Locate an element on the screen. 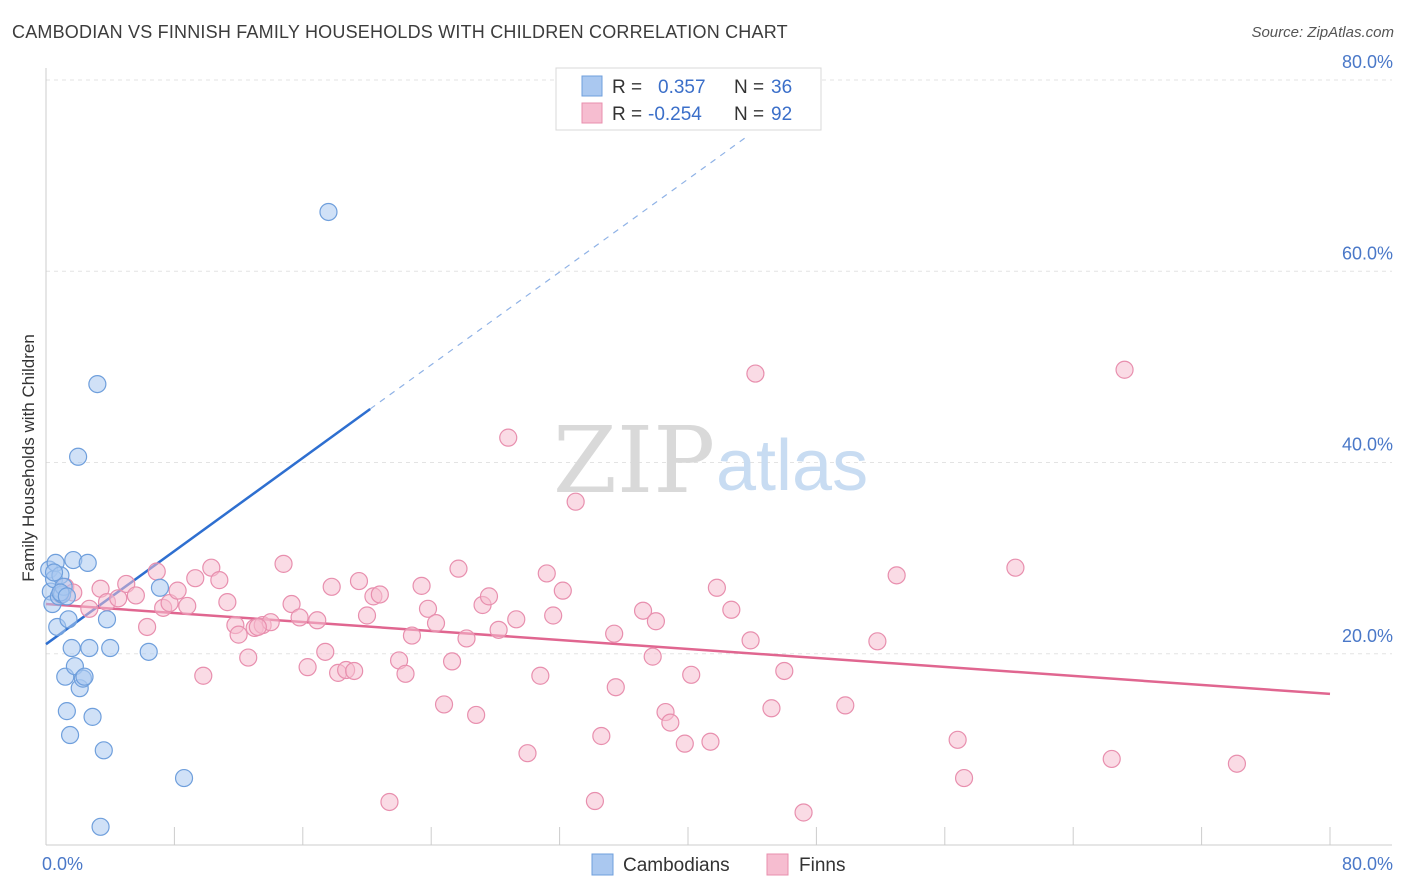 The width and height of the screenshot is (1406, 892). watermark: ZIP atlas is located at coordinates (710, 460).